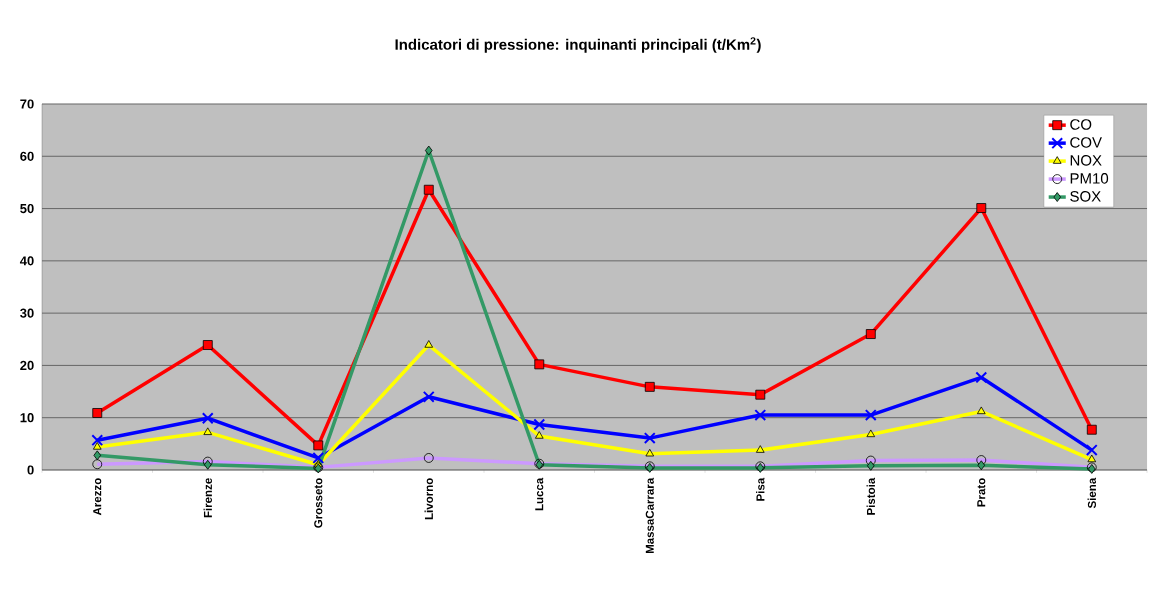  I want to click on chart-title: Indicatori di pressione: inquinanti principali (t/Km$^{2}$), so click(578, 45).